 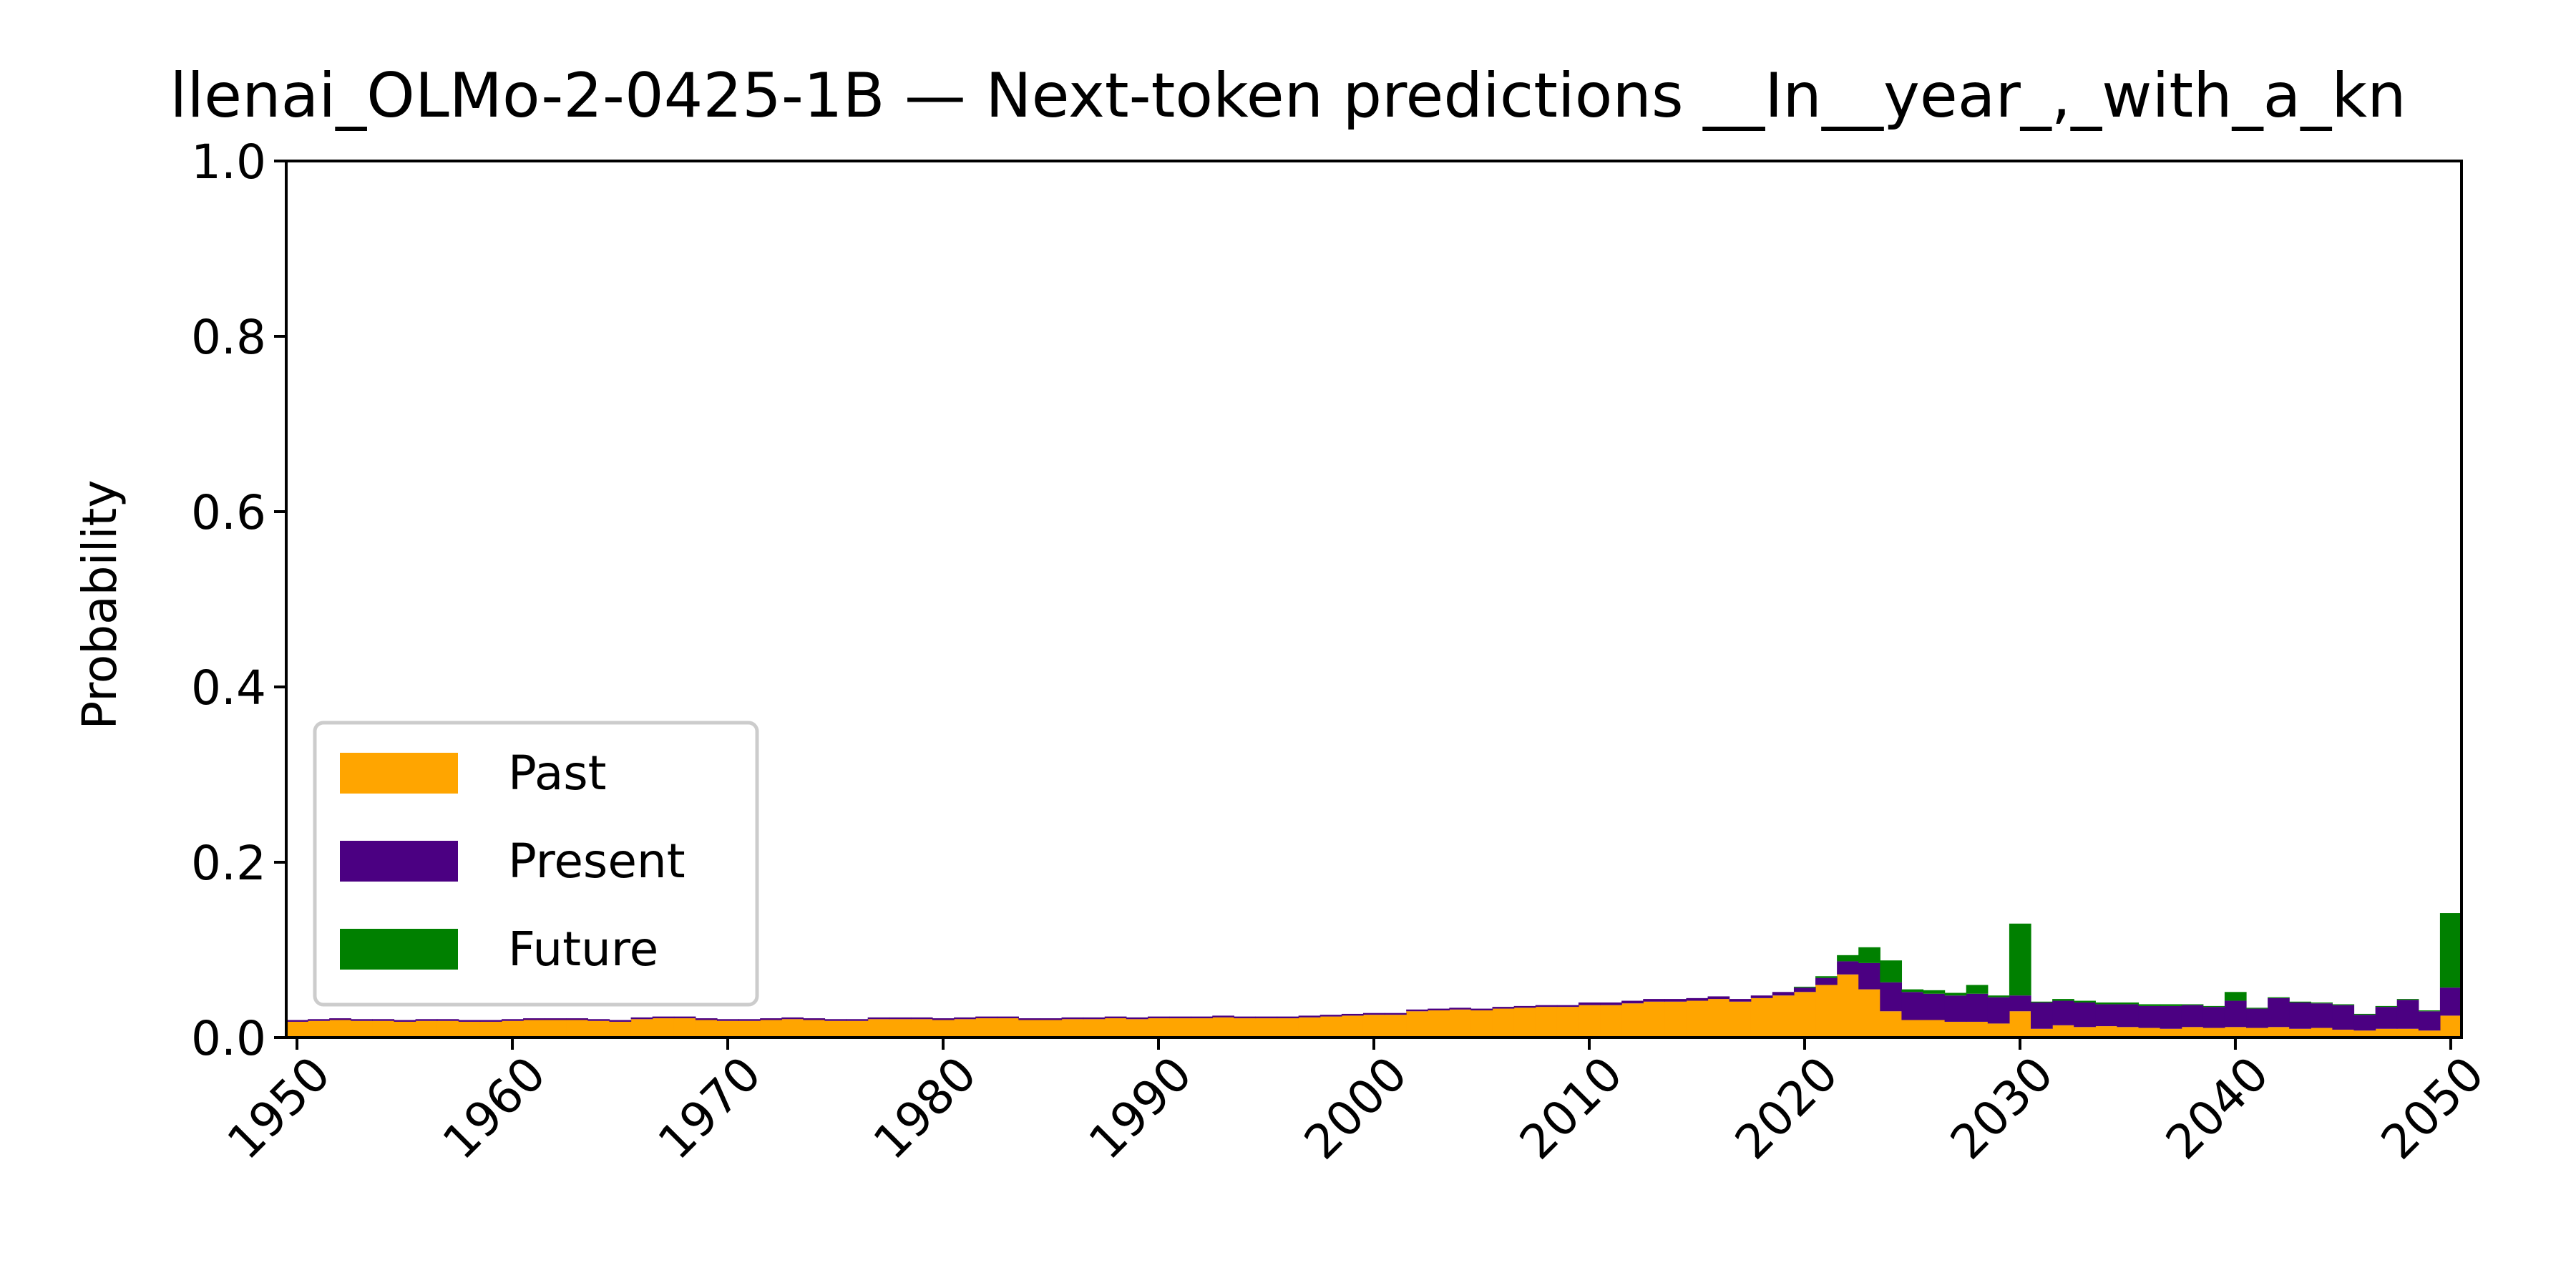 What do you see at coordinates (340, 1029) in the screenshot?
I see `bar-past-1952` at bounding box center [340, 1029].